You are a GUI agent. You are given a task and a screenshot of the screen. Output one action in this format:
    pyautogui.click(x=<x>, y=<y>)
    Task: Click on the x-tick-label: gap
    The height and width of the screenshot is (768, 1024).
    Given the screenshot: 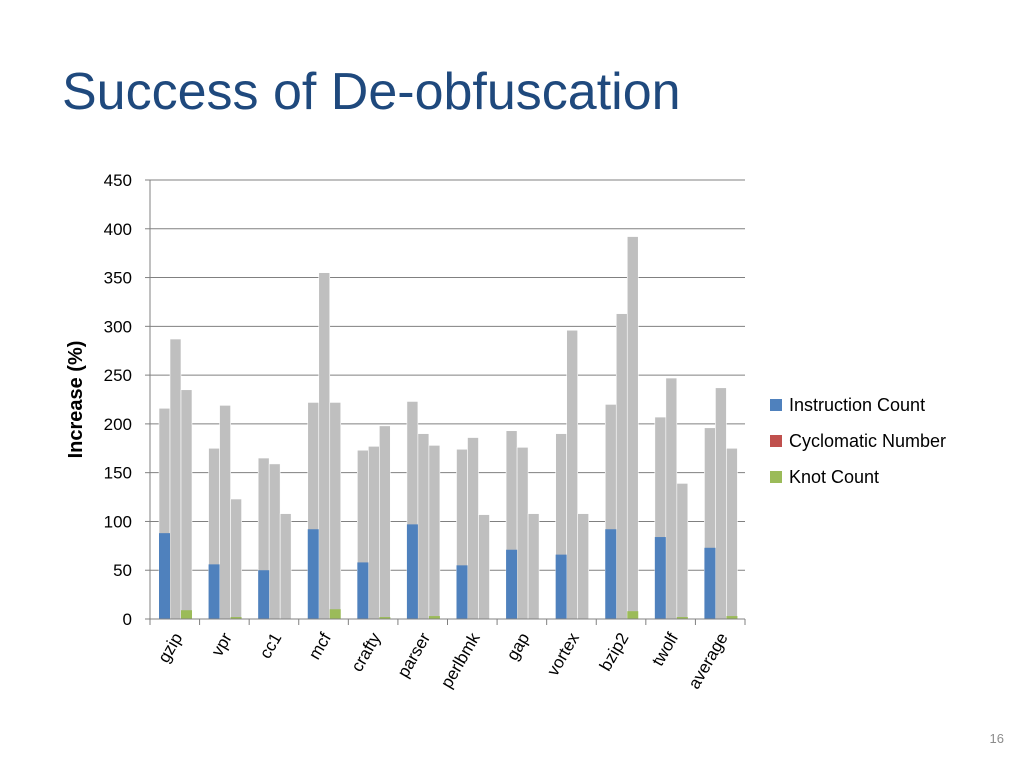 What is the action you would take?
    pyautogui.click(x=518, y=647)
    